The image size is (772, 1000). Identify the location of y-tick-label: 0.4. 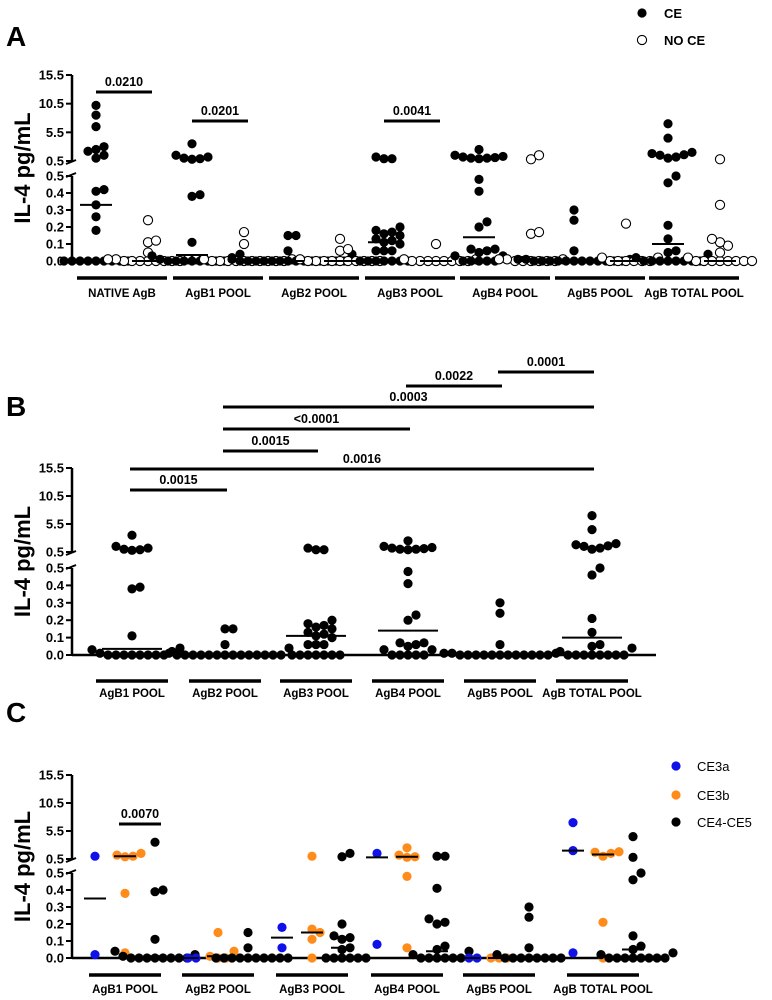
(55, 193).